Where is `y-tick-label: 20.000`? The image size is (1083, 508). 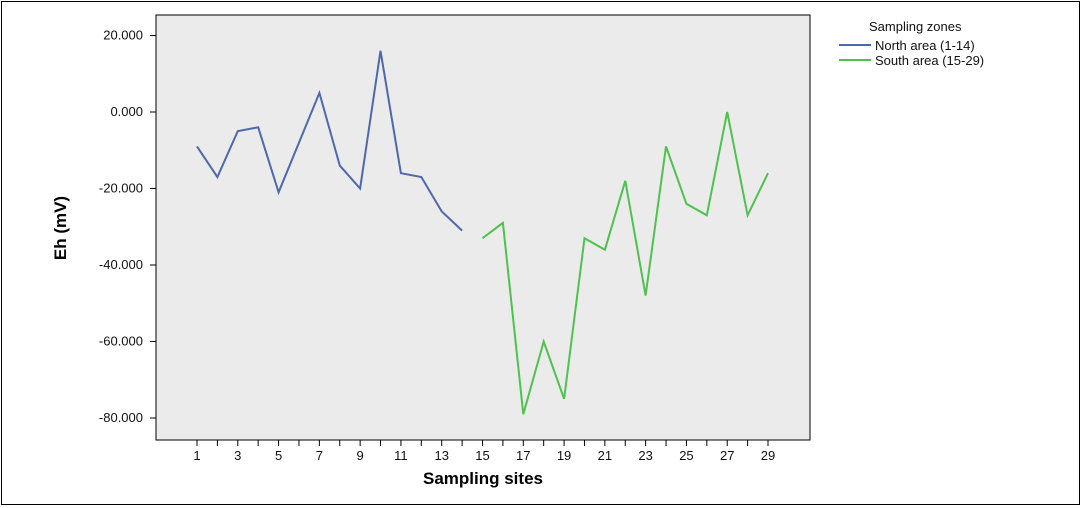 y-tick-label: 20.000 is located at coordinates (123, 35).